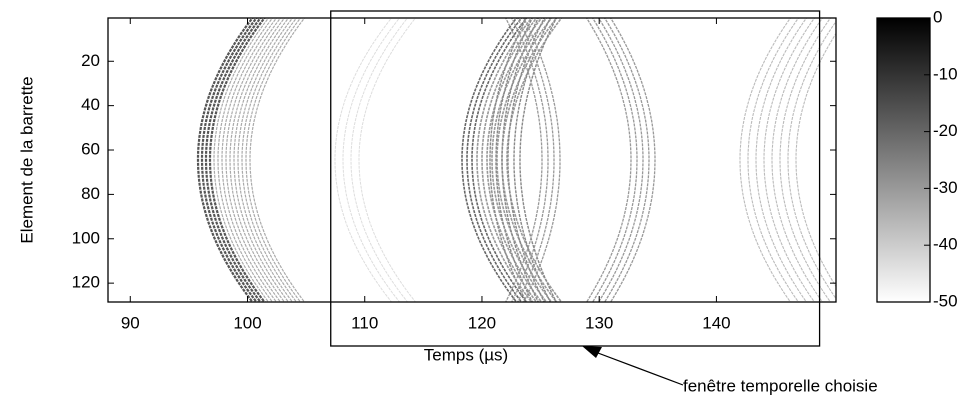 The height and width of the screenshot is (406, 978). Describe the element at coordinates (903, 160) in the screenshot. I see `colorbar` at that location.